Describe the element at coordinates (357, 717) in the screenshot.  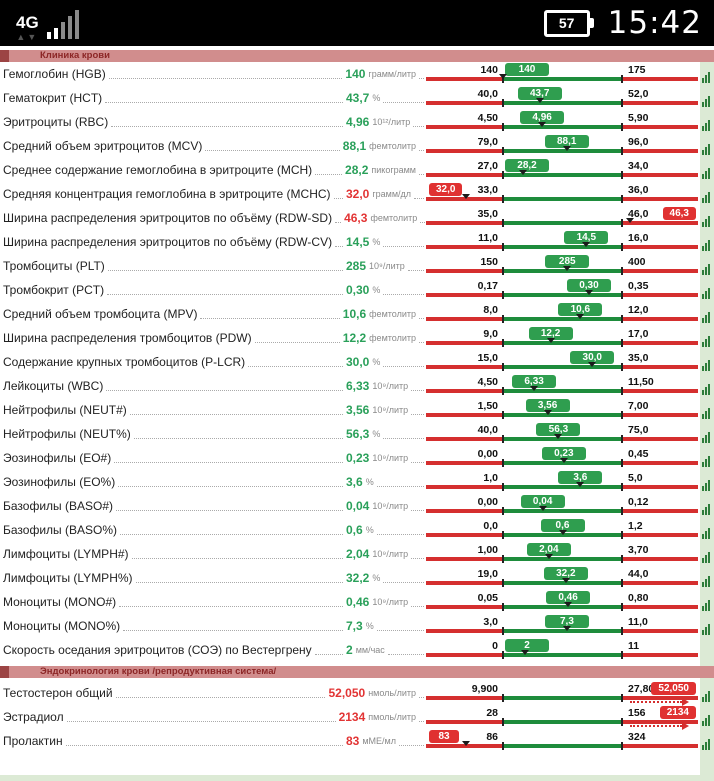
I see `test-result-row: Эстрадиол 2134 пмоль/литр 28 156 2134` at that location.